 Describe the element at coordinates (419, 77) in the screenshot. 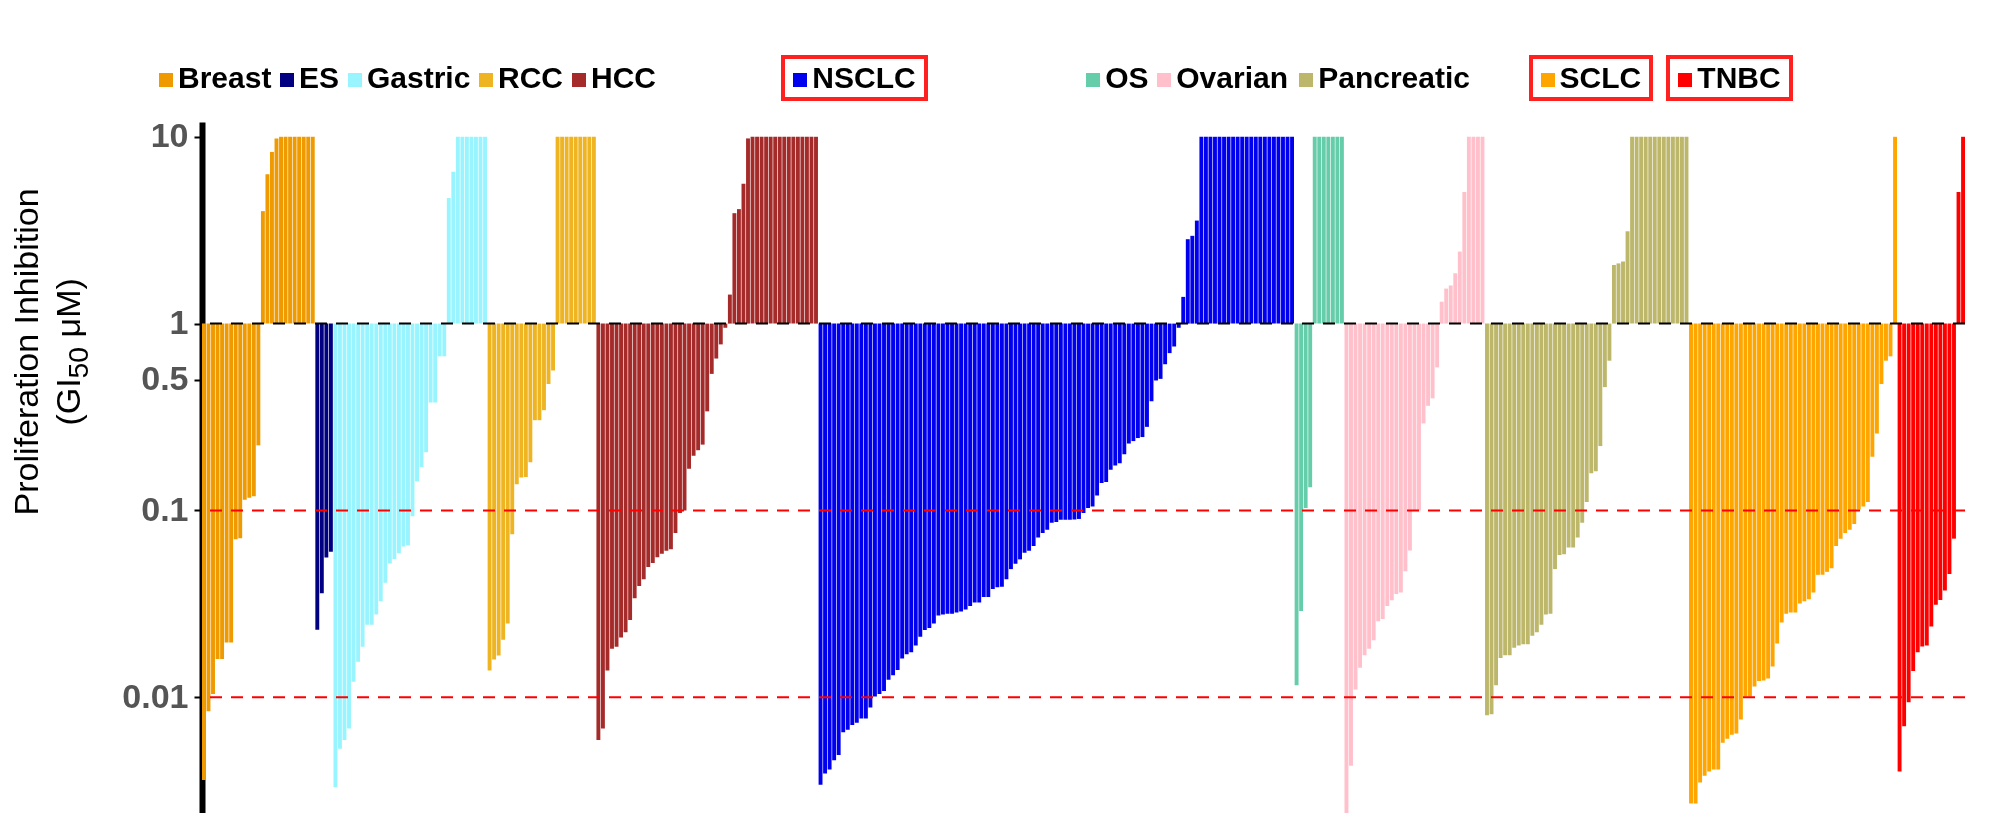

I see `legend-label: Gastric` at that location.